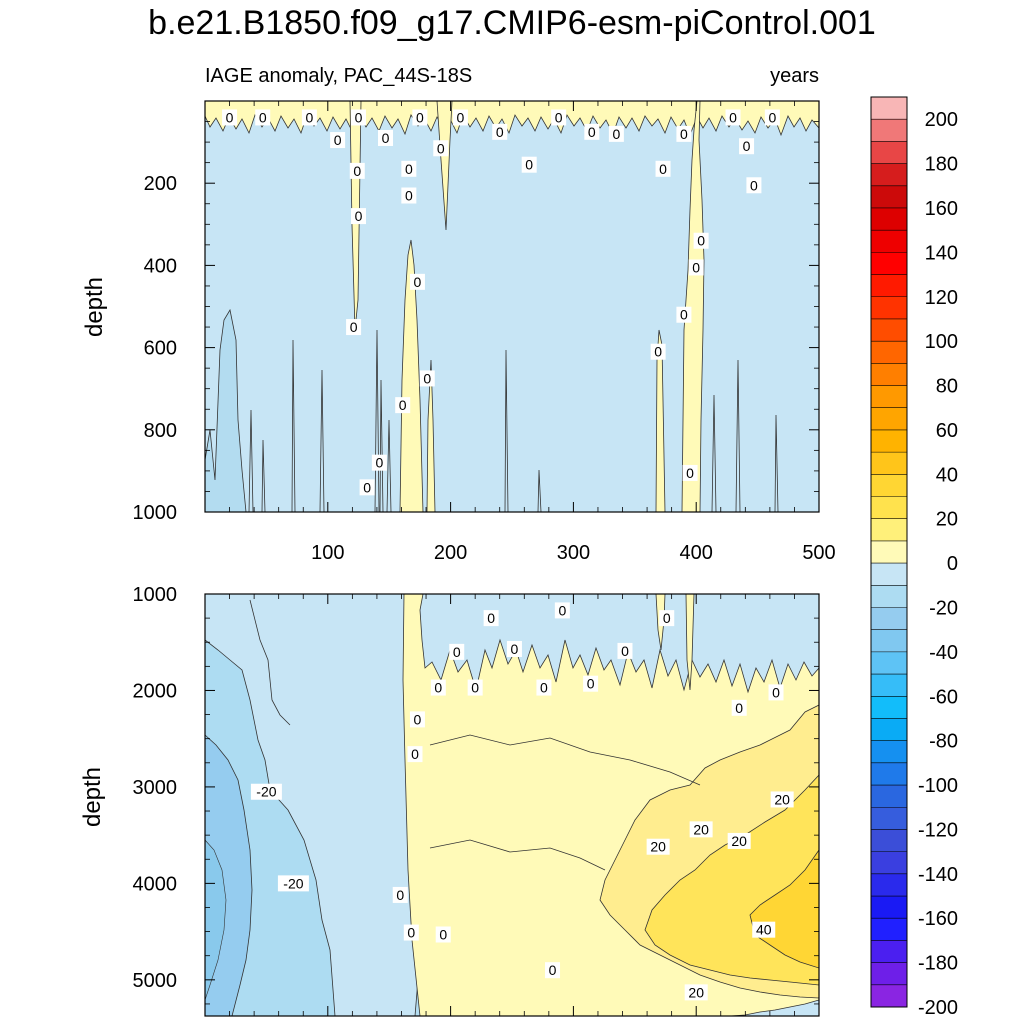  Describe the element at coordinates (160, 431) in the screenshot. I see `upper-y-tick-label: 800` at that location.